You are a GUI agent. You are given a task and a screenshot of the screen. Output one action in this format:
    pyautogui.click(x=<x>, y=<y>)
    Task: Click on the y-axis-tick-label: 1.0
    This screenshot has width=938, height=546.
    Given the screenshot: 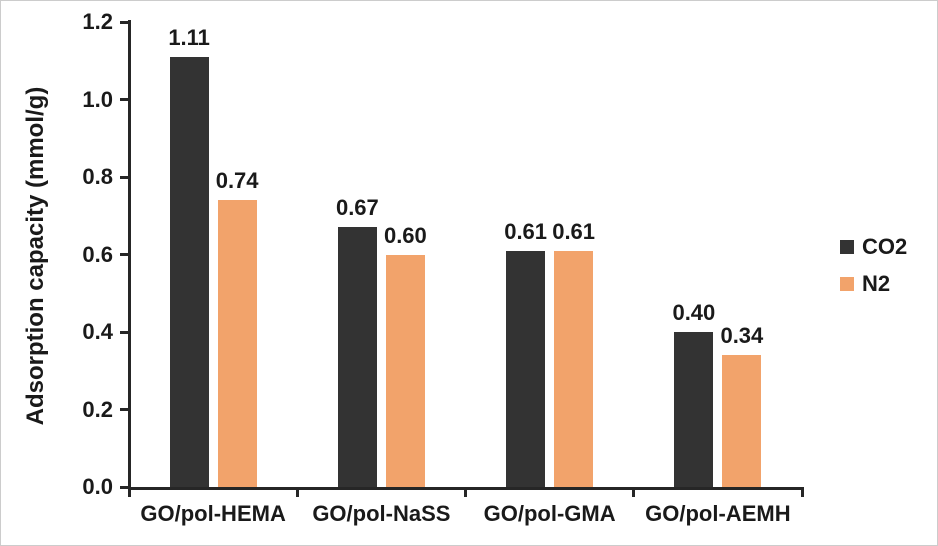 What is the action you would take?
    pyautogui.click(x=97, y=99)
    